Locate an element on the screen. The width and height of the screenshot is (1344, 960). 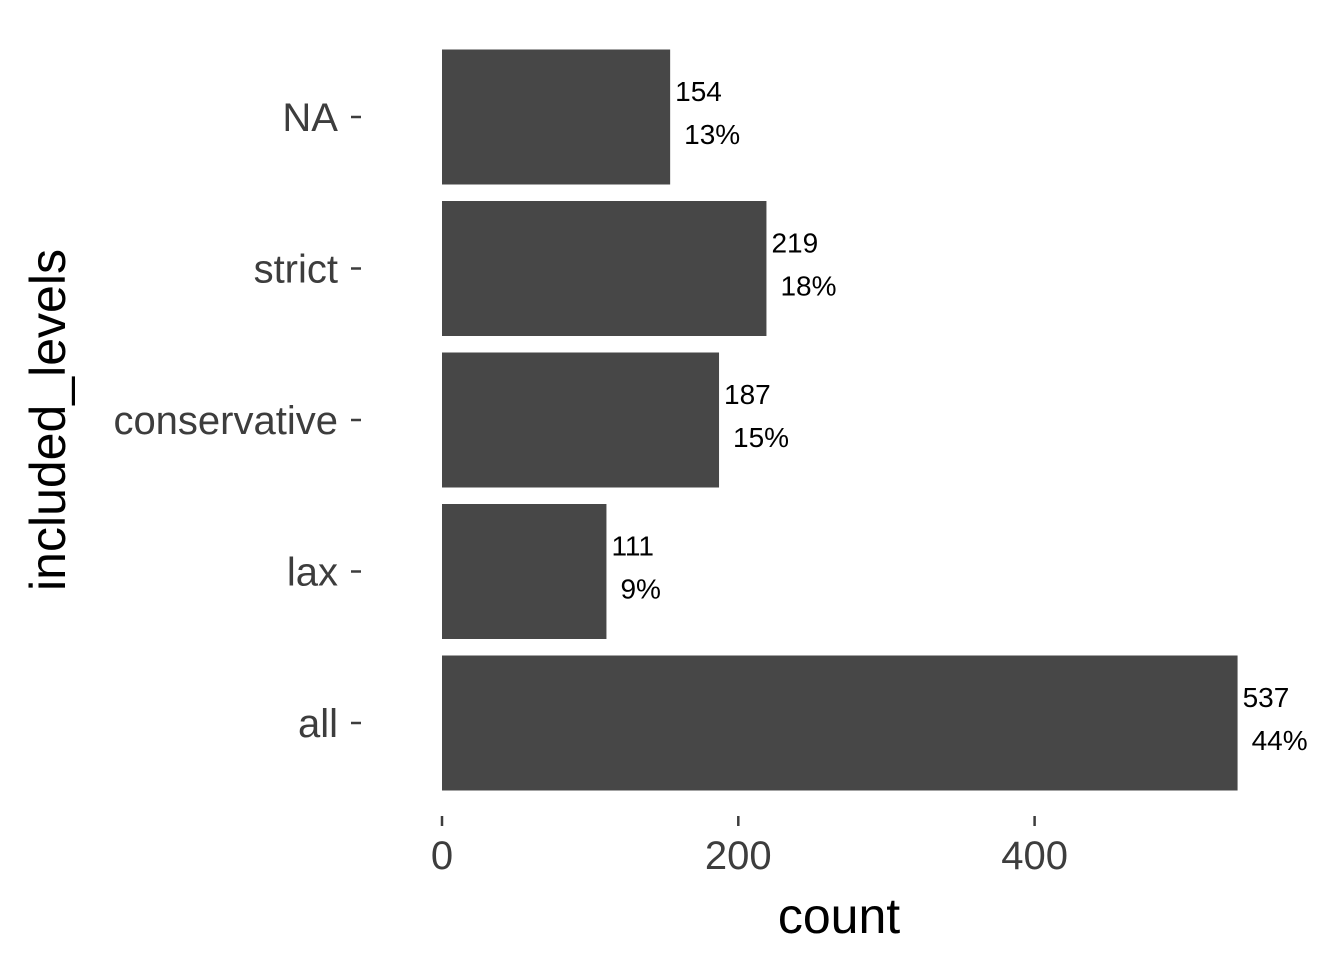
y-tick-label-strict: strict is located at coordinates (296, 270).